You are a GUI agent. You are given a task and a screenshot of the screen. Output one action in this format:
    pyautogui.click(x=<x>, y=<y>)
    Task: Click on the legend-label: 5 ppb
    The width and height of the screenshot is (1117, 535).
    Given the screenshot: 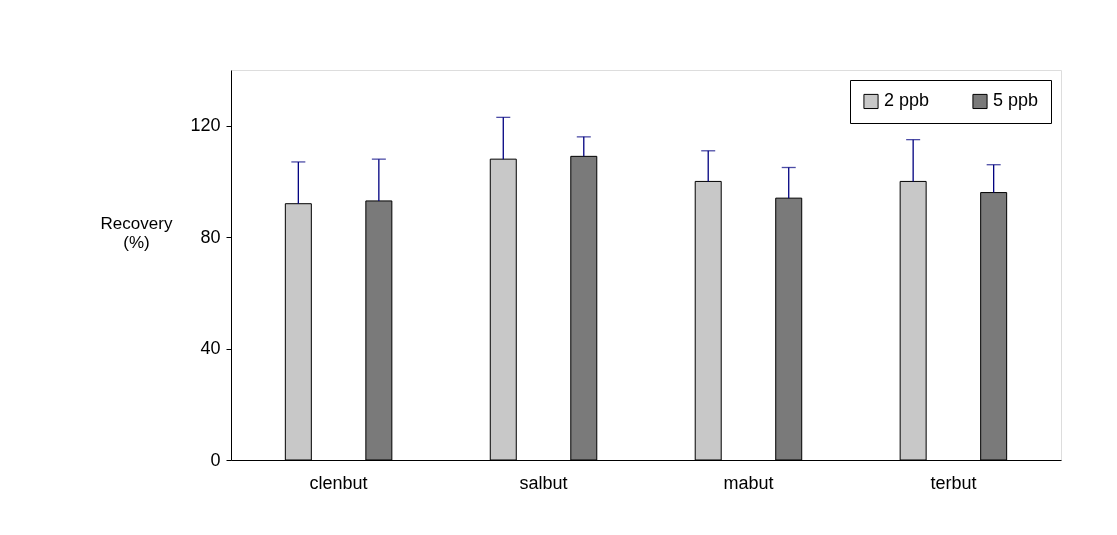 What is the action you would take?
    pyautogui.click(x=1016, y=100)
    